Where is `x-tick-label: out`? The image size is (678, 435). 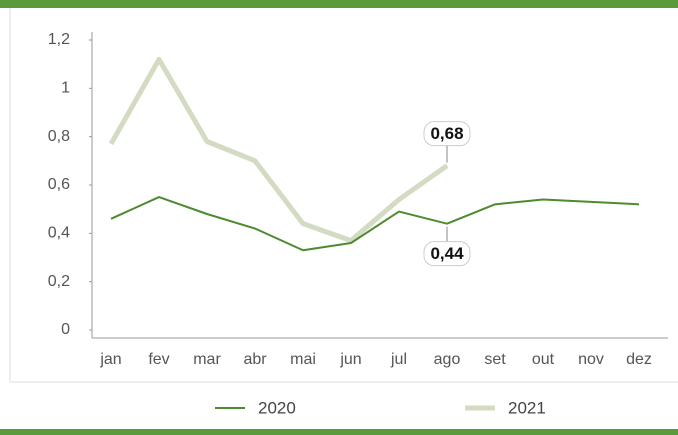 x-tick-label: out is located at coordinates (543, 359).